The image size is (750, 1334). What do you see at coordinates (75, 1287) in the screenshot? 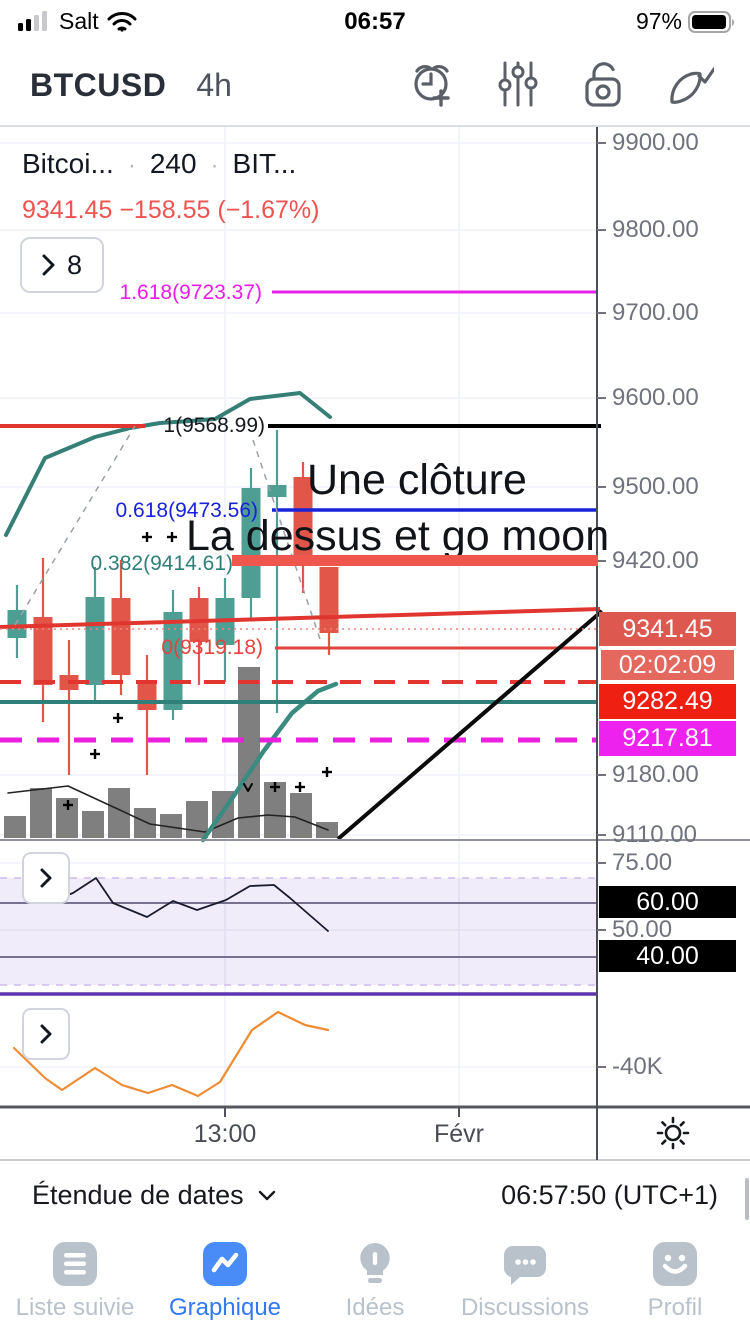
I see `tab-watchlist: Liste suivie` at bounding box center [75, 1287].